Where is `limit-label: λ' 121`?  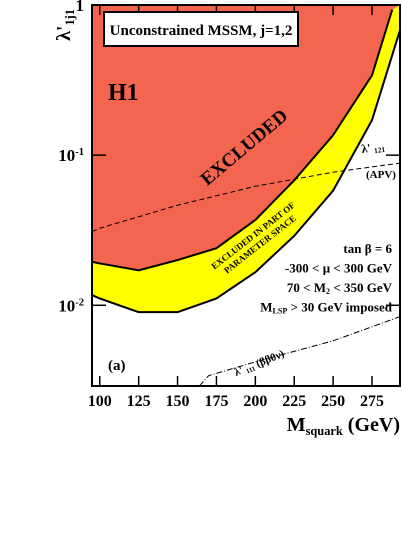 limit-label: λ' 121 is located at coordinates (373, 148).